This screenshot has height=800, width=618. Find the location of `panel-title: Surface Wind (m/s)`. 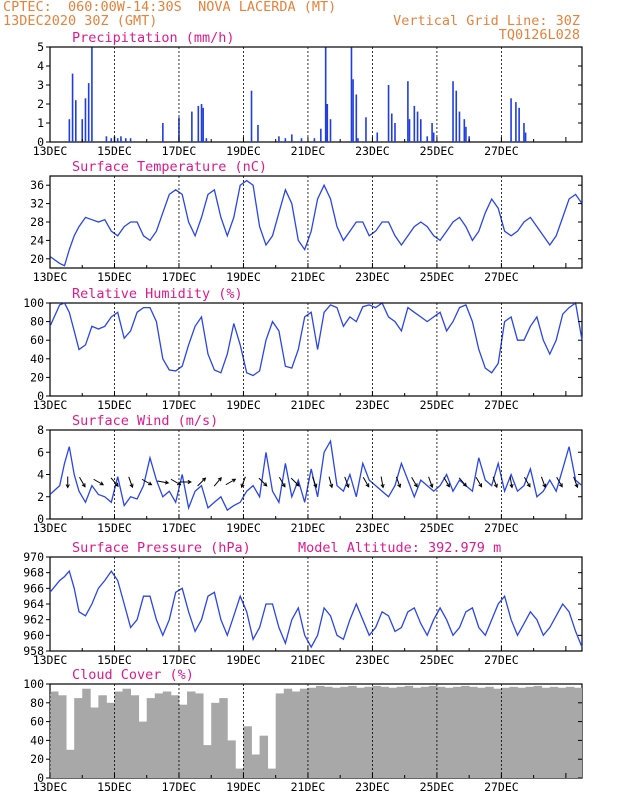

panel-title: Surface Wind (m/s) is located at coordinates (145, 421).